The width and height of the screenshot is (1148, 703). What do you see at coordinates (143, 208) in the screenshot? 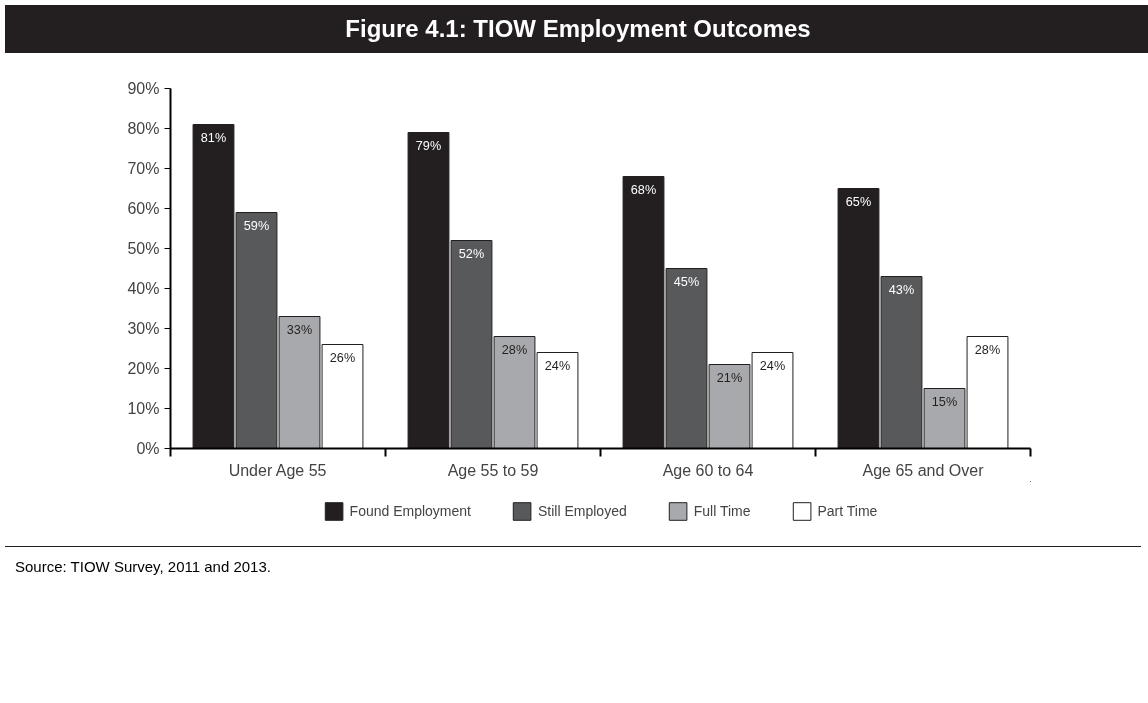
I see `y-tick-label: 60%` at bounding box center [143, 208].